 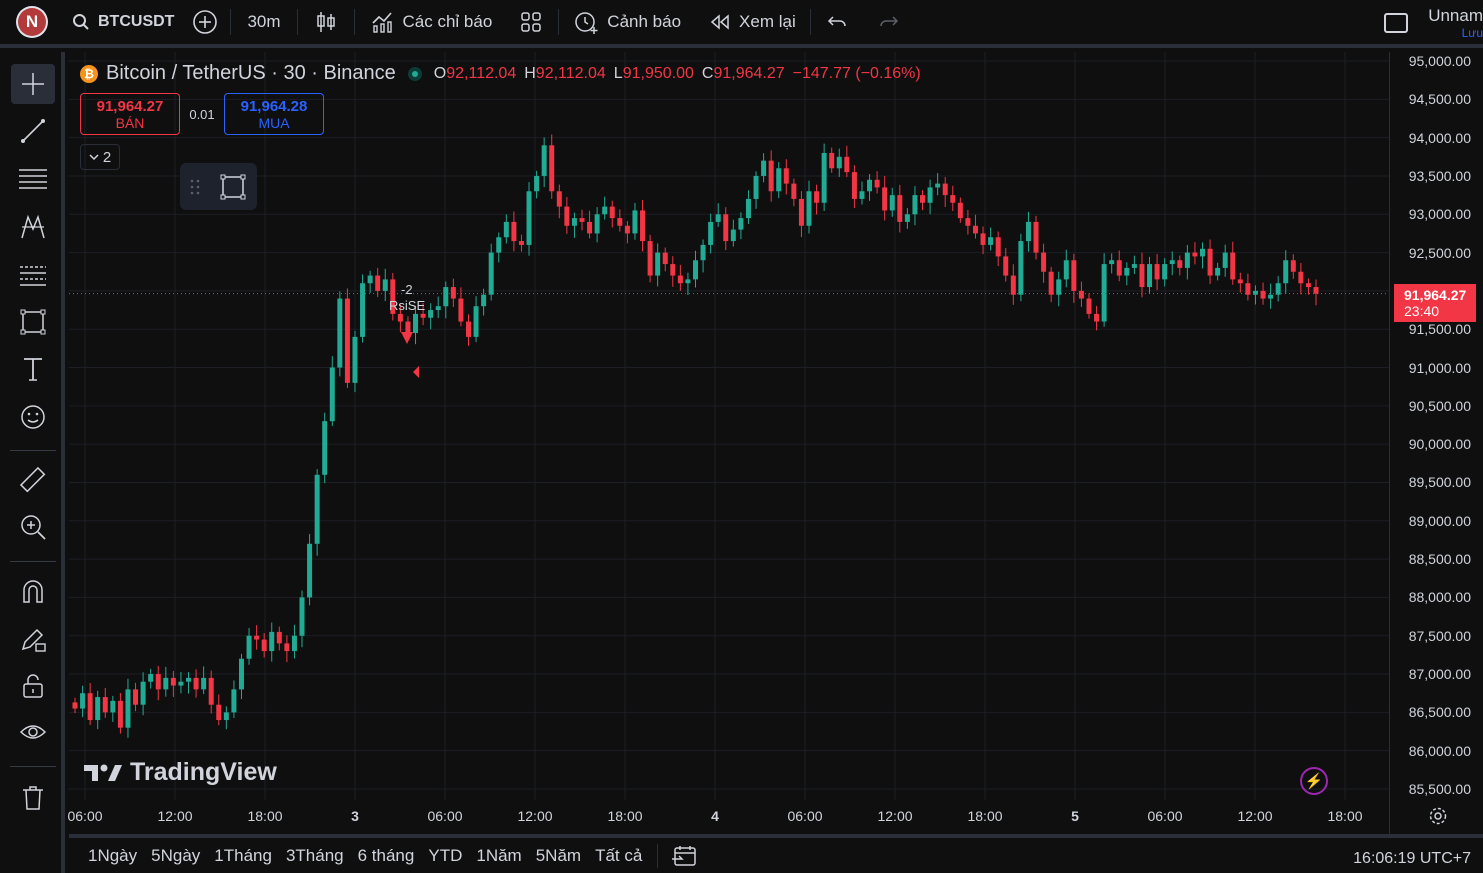 What do you see at coordinates (33, 527) in the screenshot?
I see `zoom-tool-button` at bounding box center [33, 527].